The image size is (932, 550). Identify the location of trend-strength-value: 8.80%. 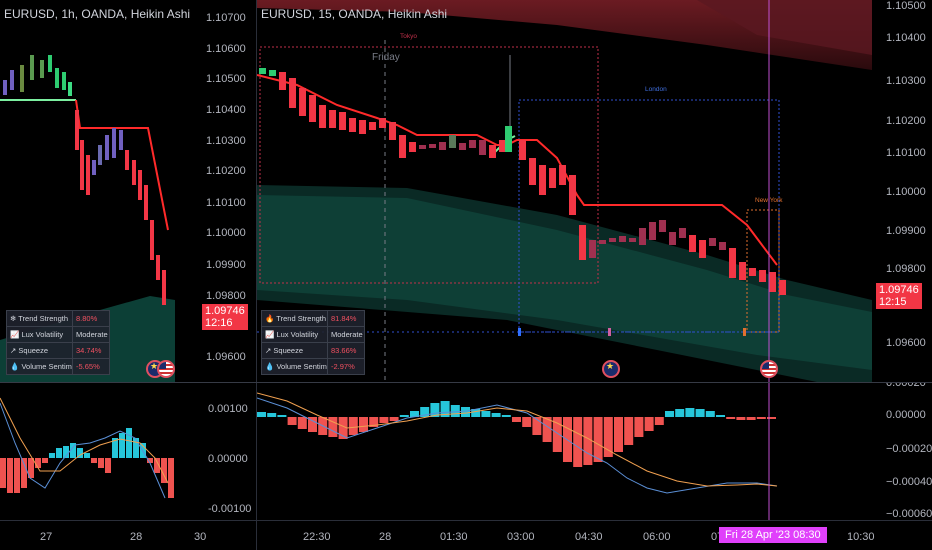
(90, 318).